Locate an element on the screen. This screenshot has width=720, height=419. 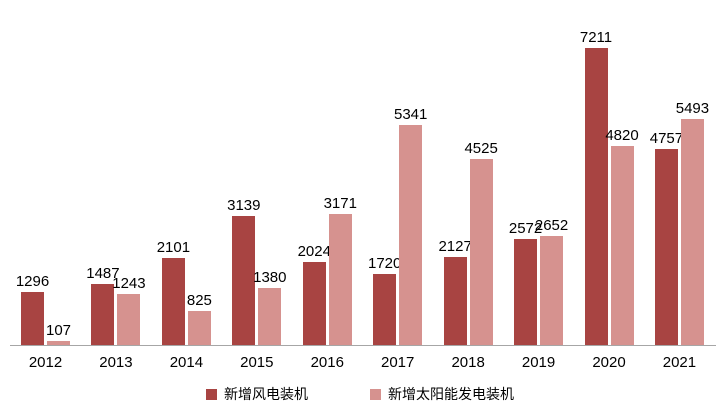
wind-legend-swatch is located at coordinates (211, 394).